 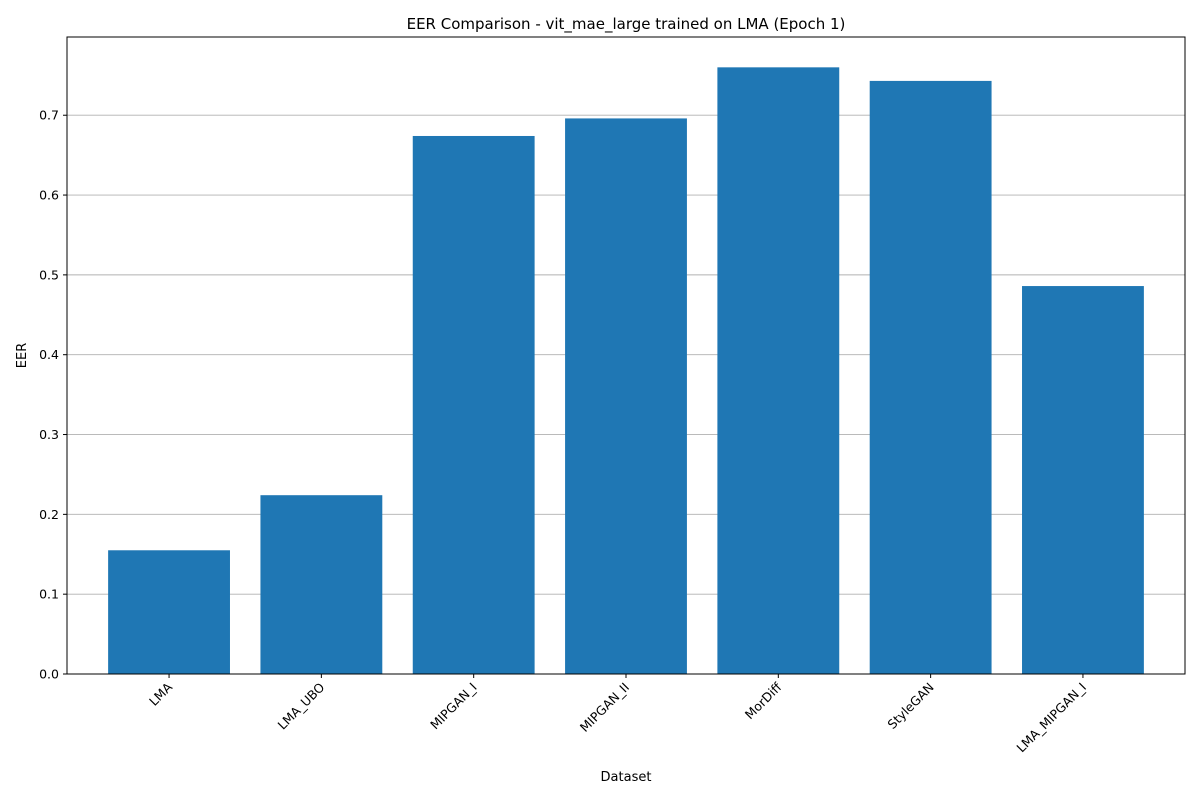 I want to click on bar-mipgan-i, so click(x=473, y=405).